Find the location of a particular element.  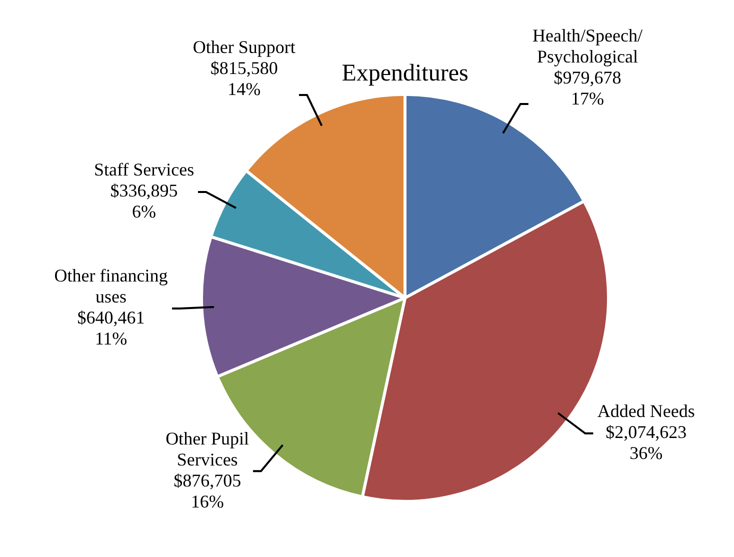

data-label: $979,678 17% is located at coordinates (588, 87).